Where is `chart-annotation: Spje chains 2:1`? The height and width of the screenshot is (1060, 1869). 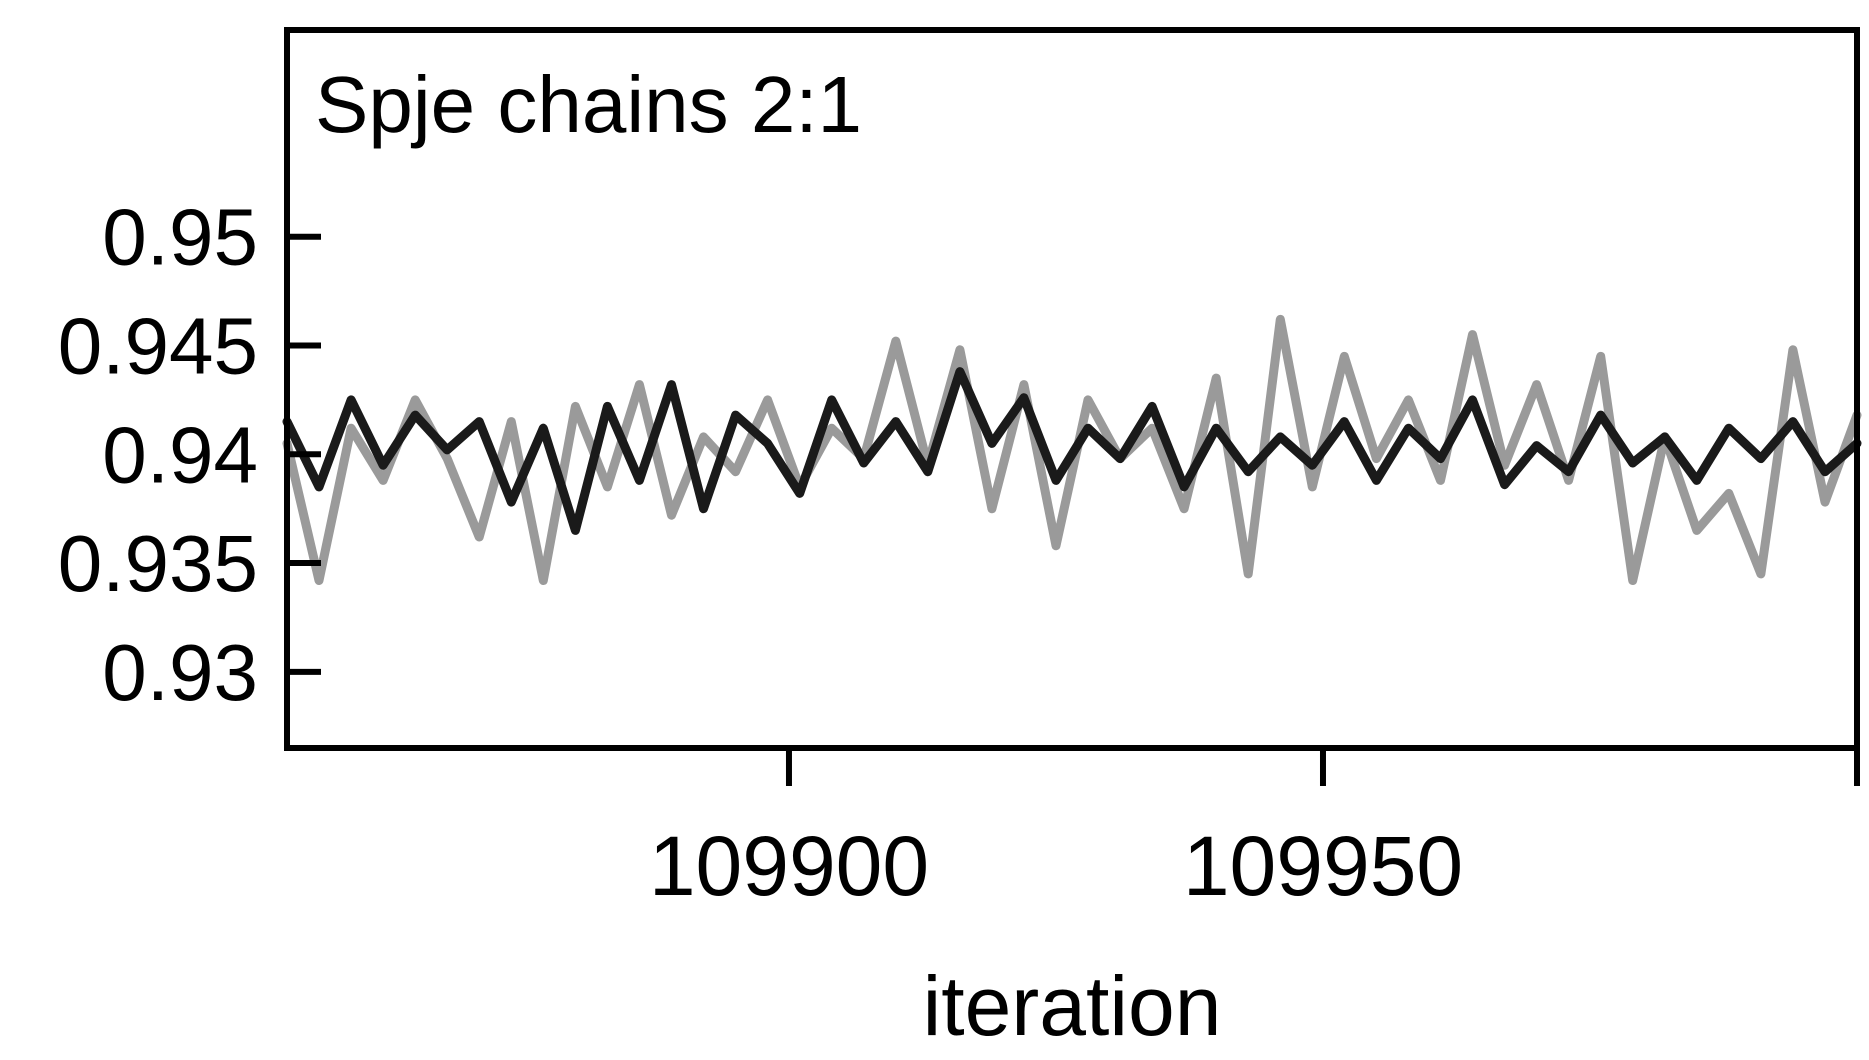 chart-annotation: Spje chains 2:1 is located at coordinates (588, 104).